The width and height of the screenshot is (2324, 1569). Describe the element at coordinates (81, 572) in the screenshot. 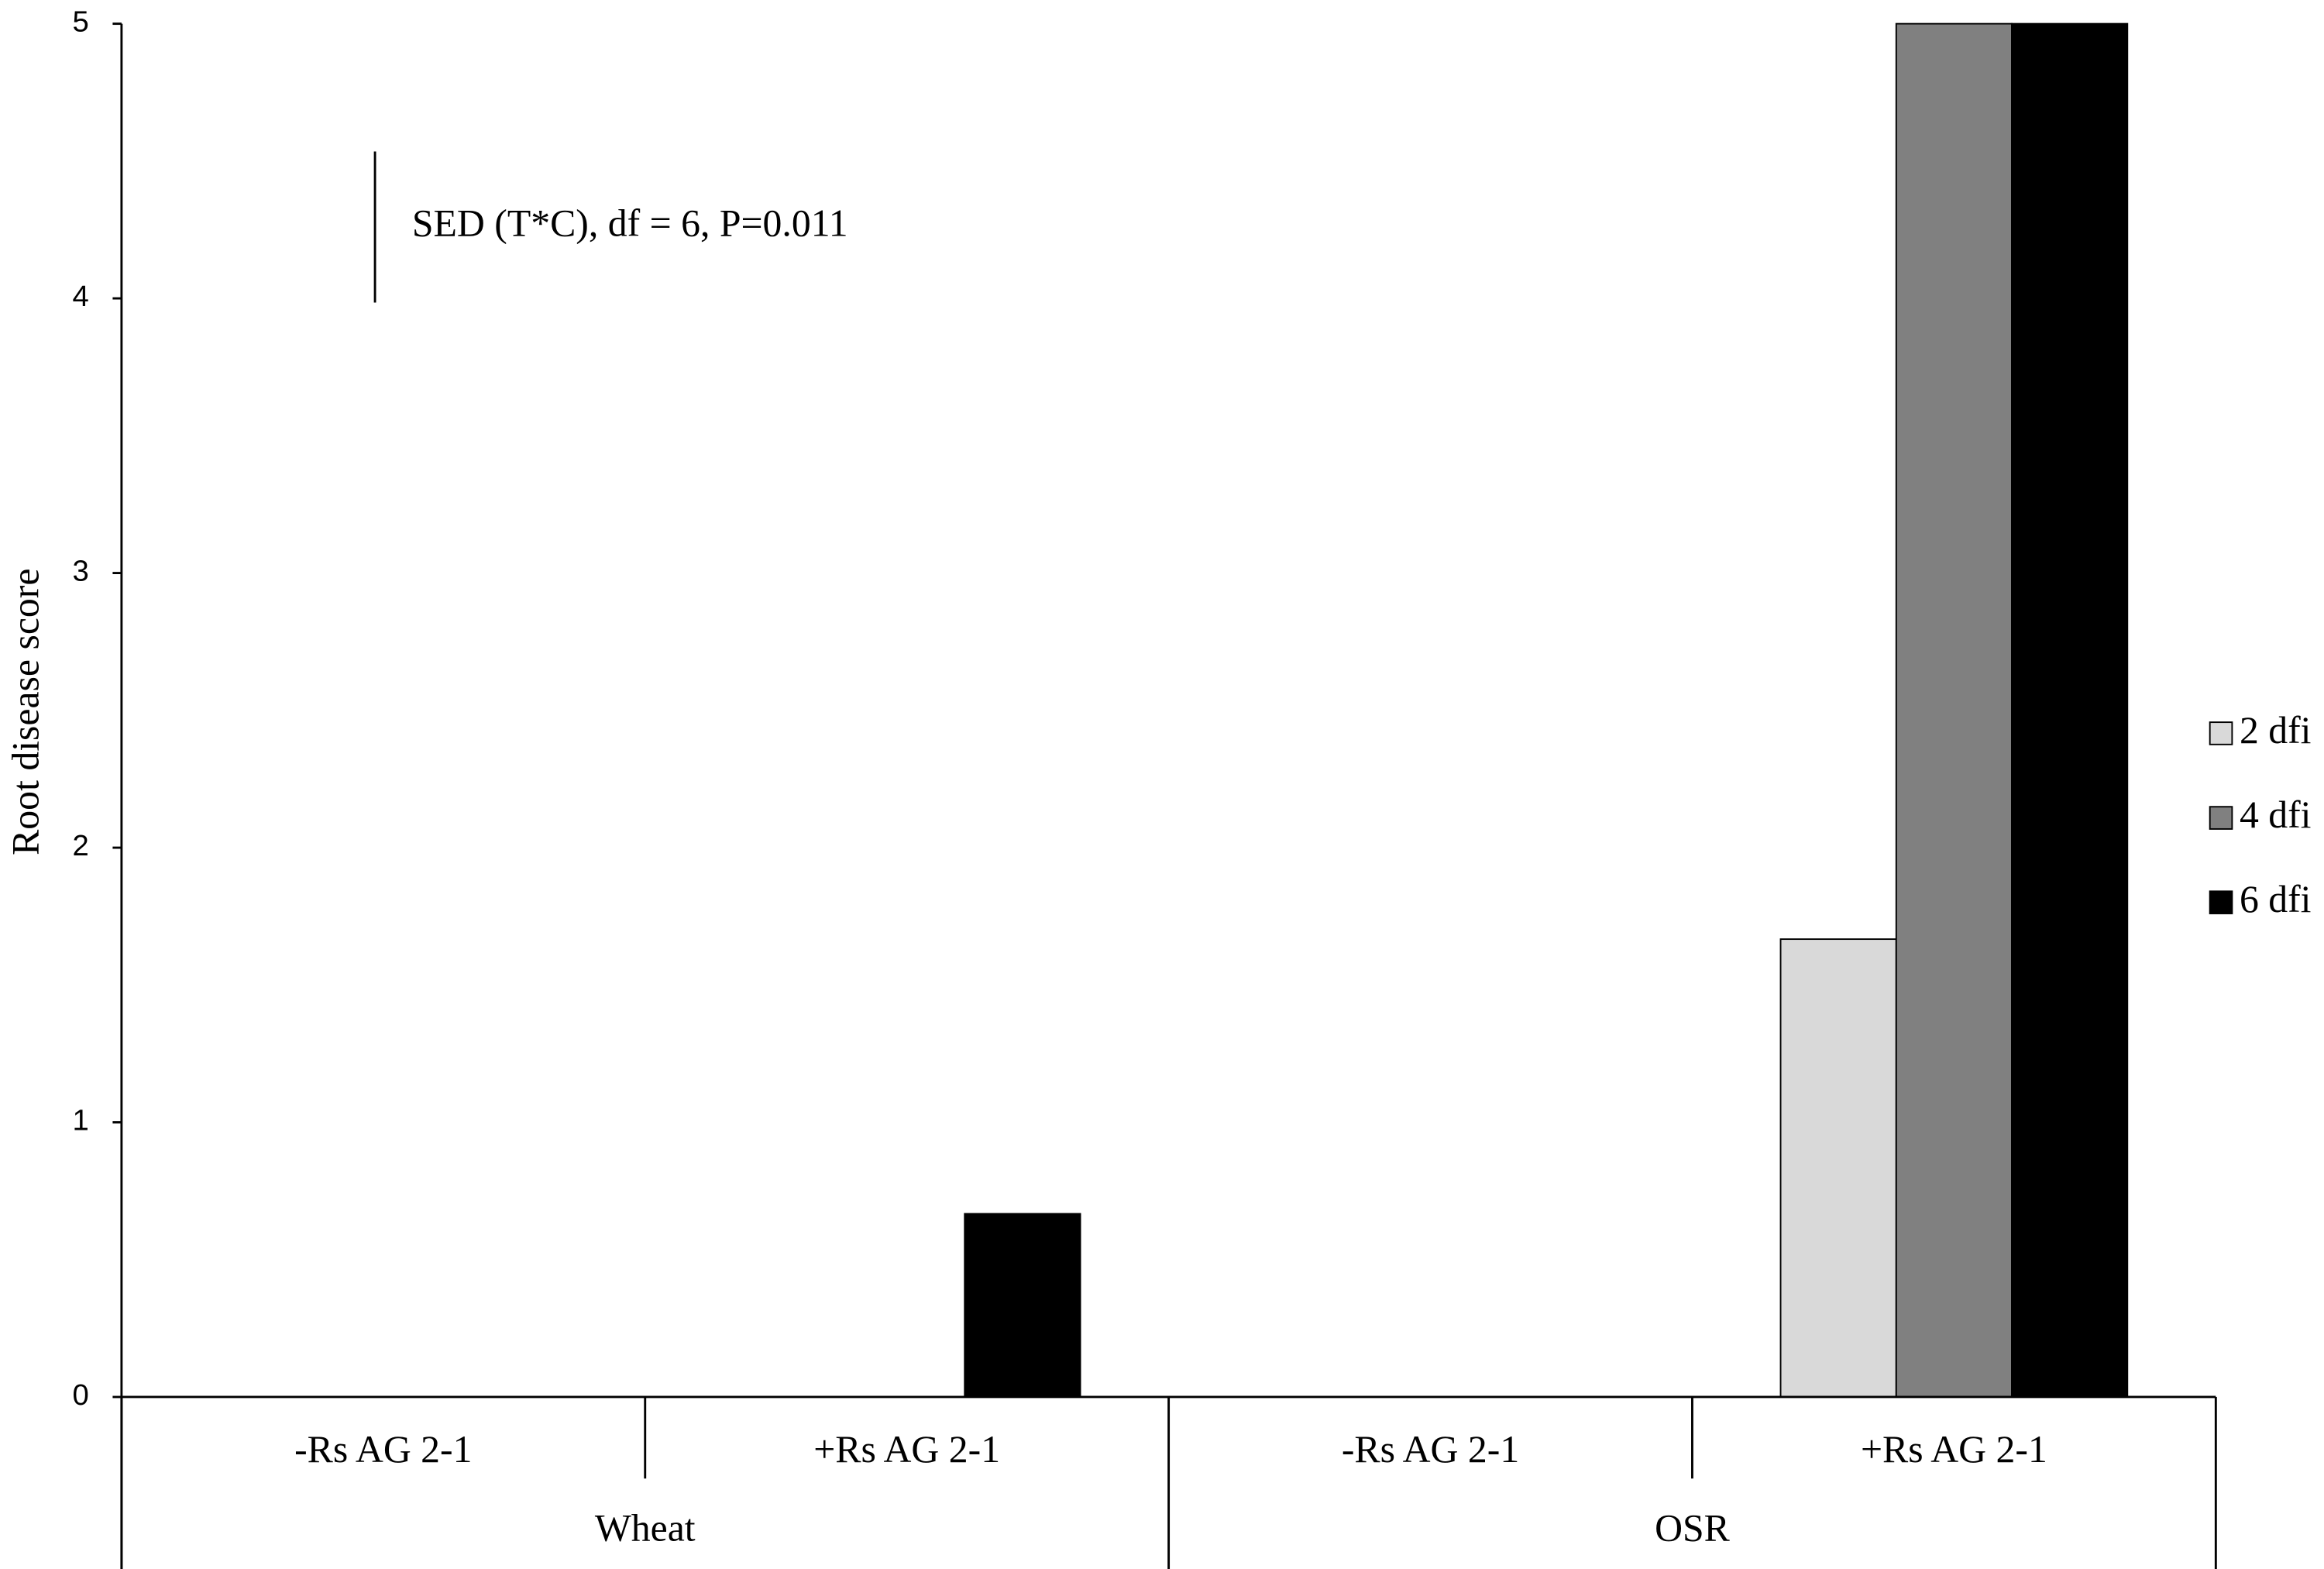

I see `y-tick-label: 3` at that location.